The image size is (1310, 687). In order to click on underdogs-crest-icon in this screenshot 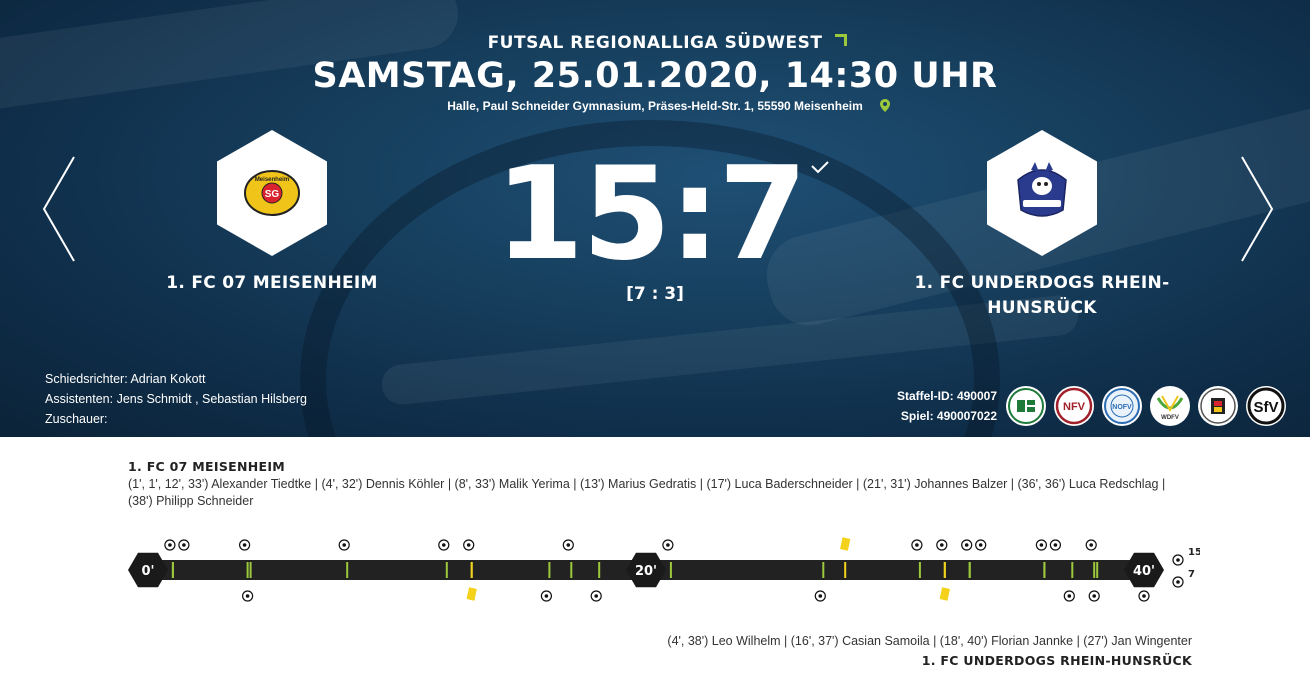, I will do `click(1042, 189)`.